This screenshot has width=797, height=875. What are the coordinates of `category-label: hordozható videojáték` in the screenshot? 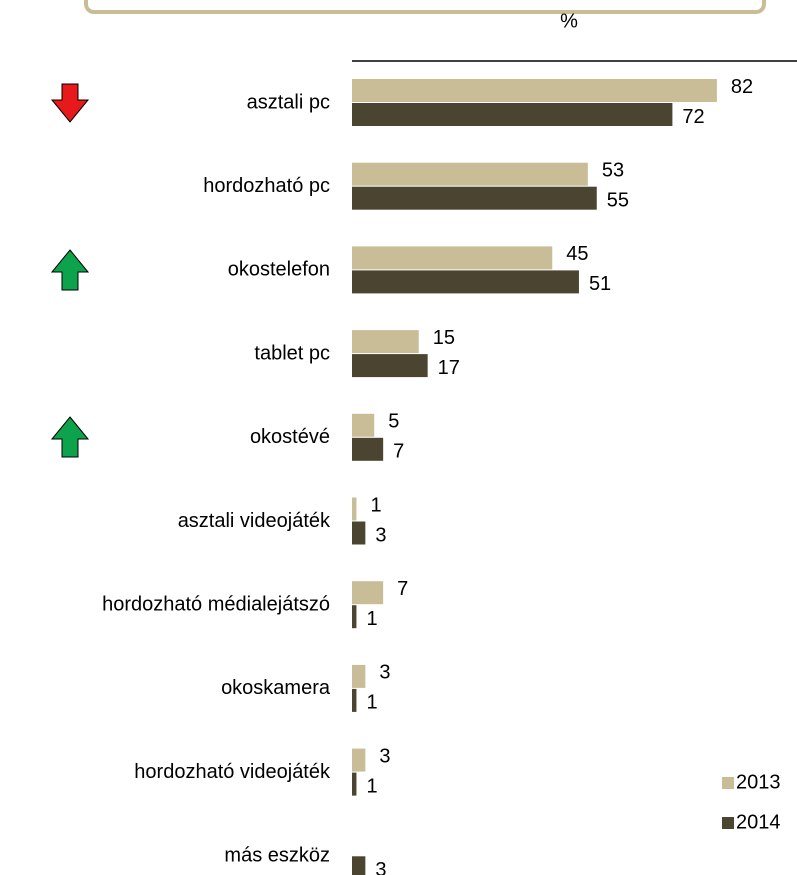 It's located at (232, 772).